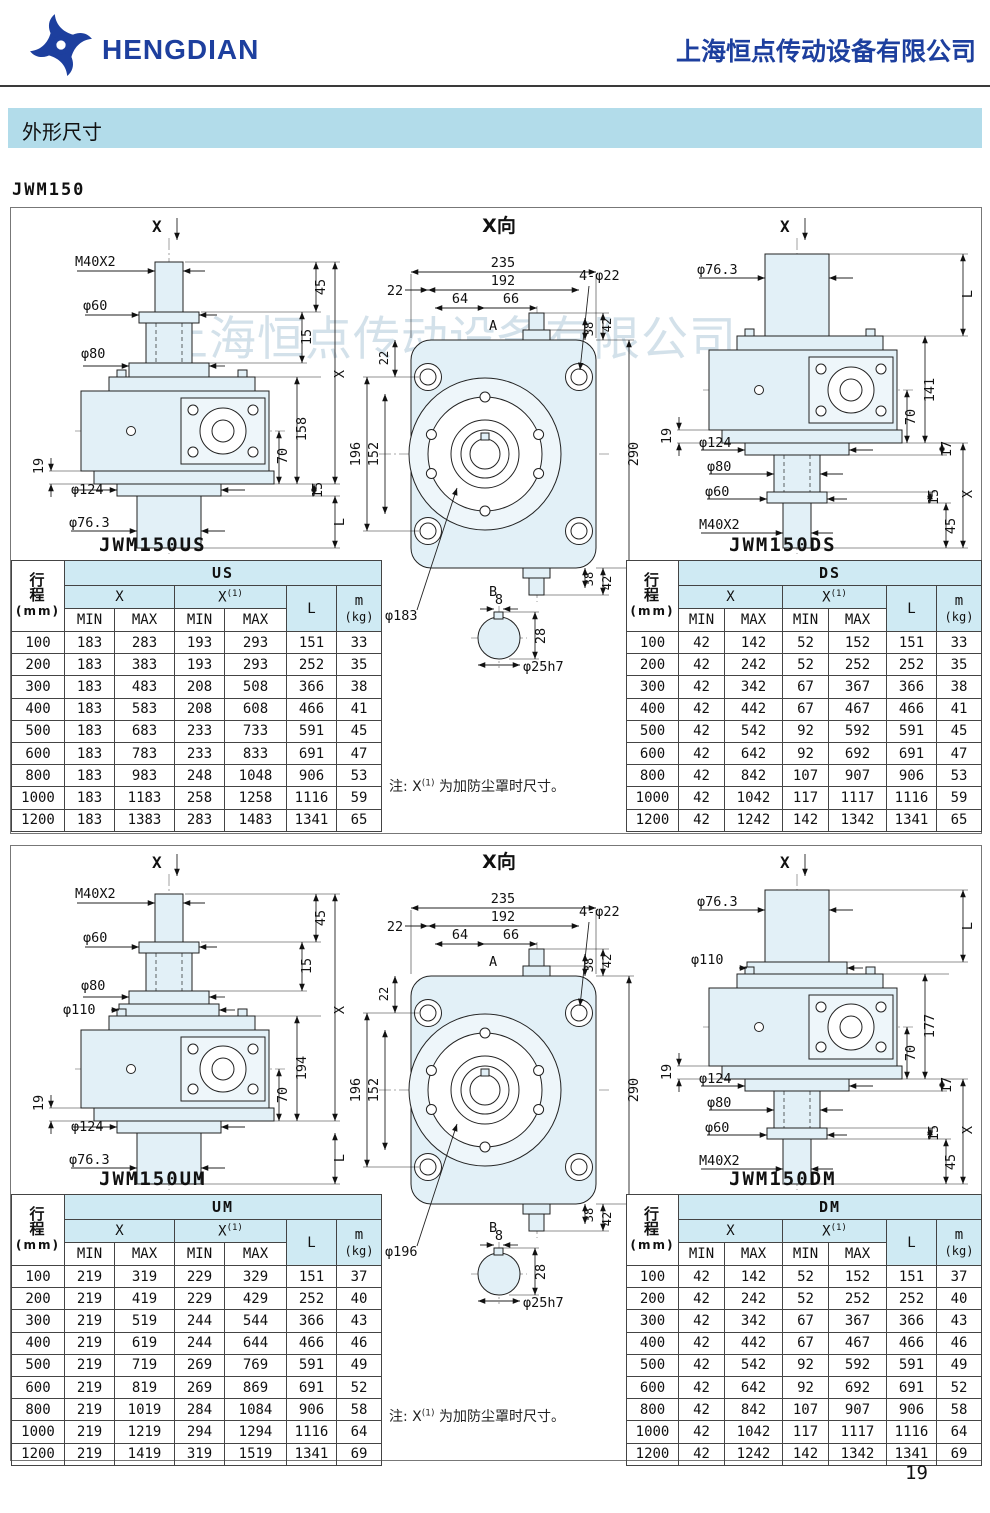  What do you see at coordinates (783, 1179) in the screenshot?
I see `caption-jwm150dm: JWM150DM` at bounding box center [783, 1179].